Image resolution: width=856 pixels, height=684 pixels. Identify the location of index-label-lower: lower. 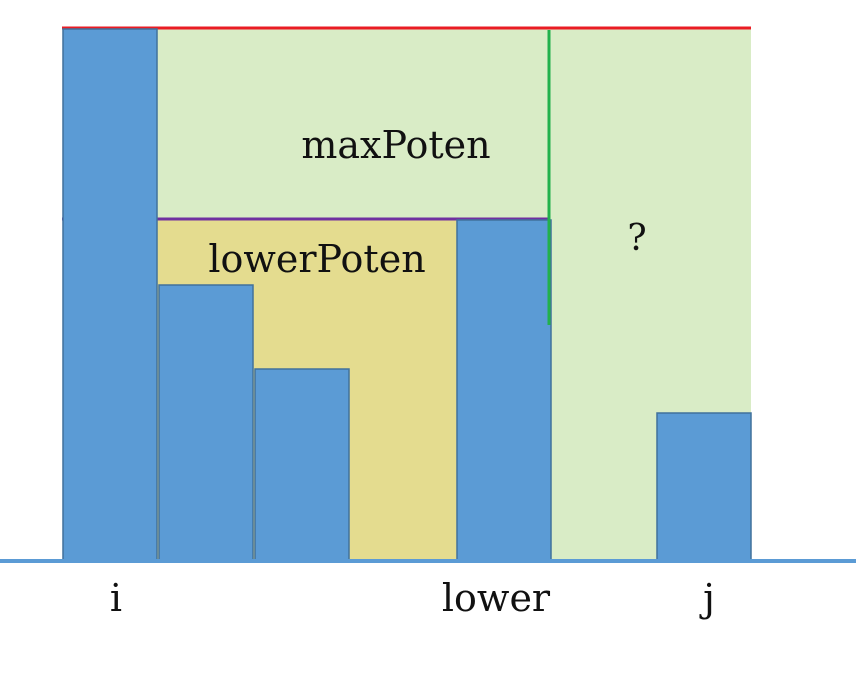
(496, 598).